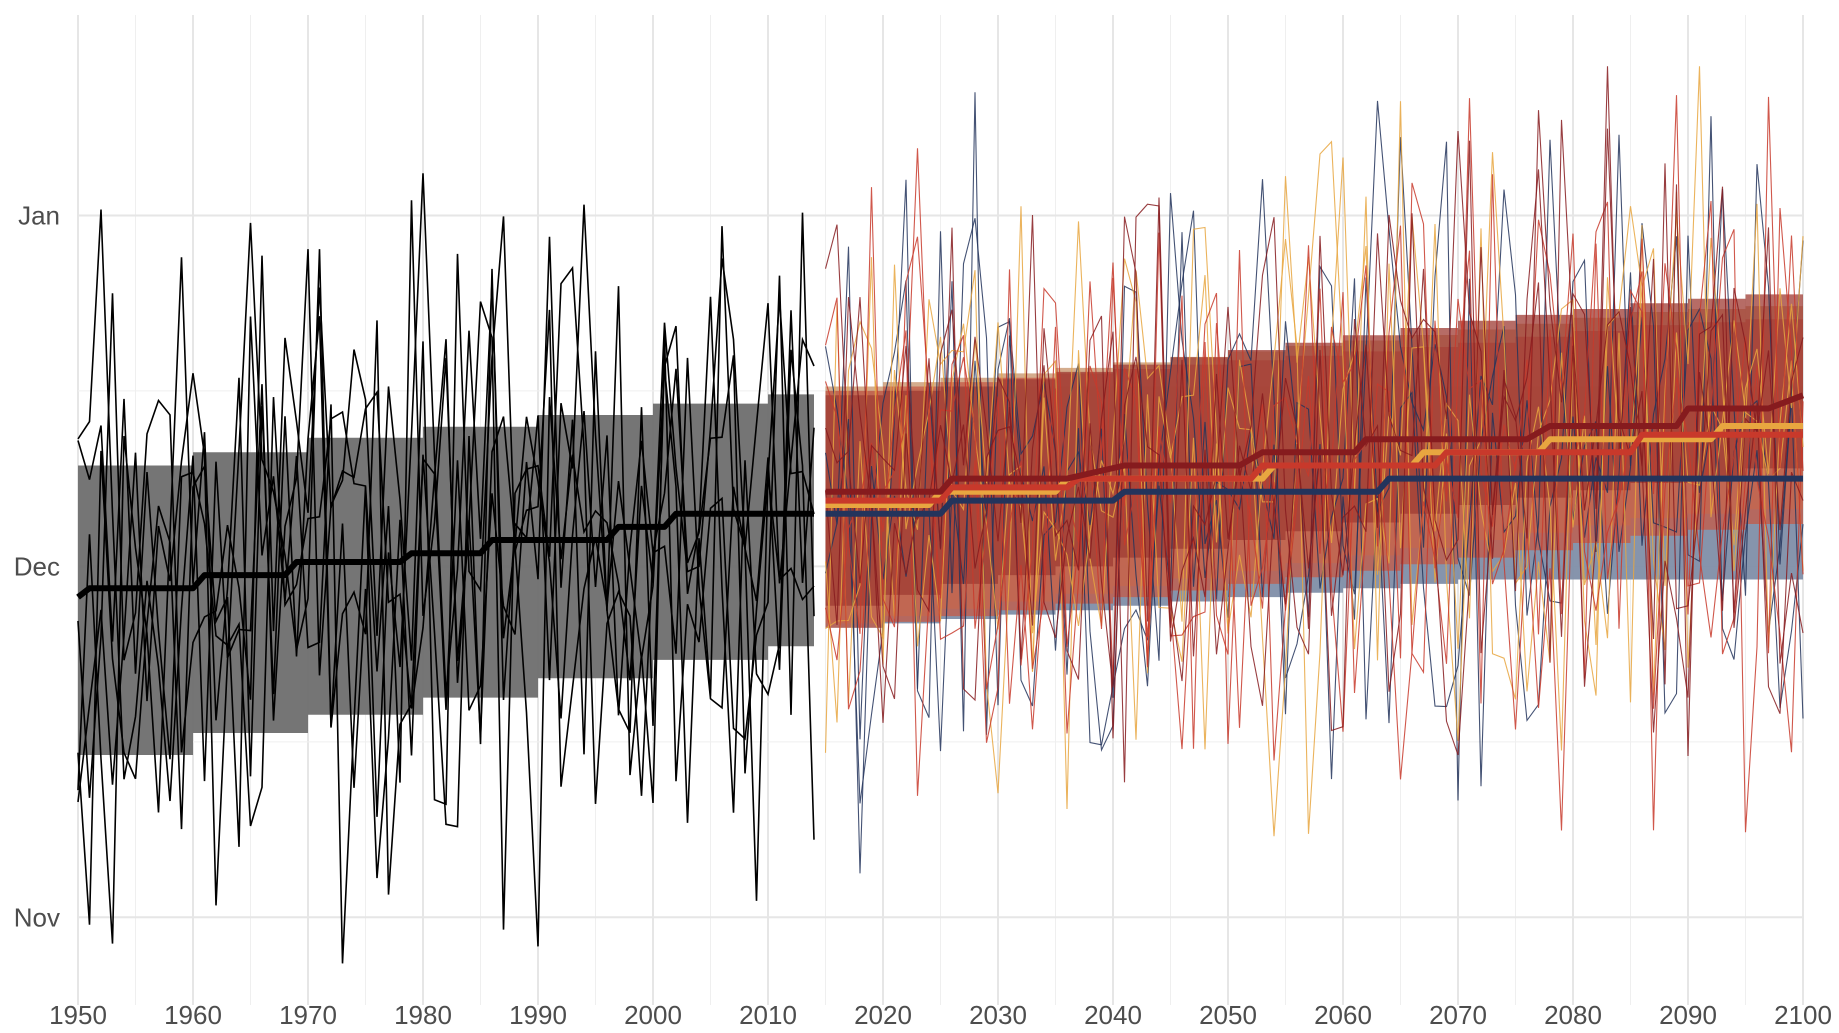  Describe the element at coordinates (39, 215) in the screenshot. I see `y-tick-label: Jan` at that location.